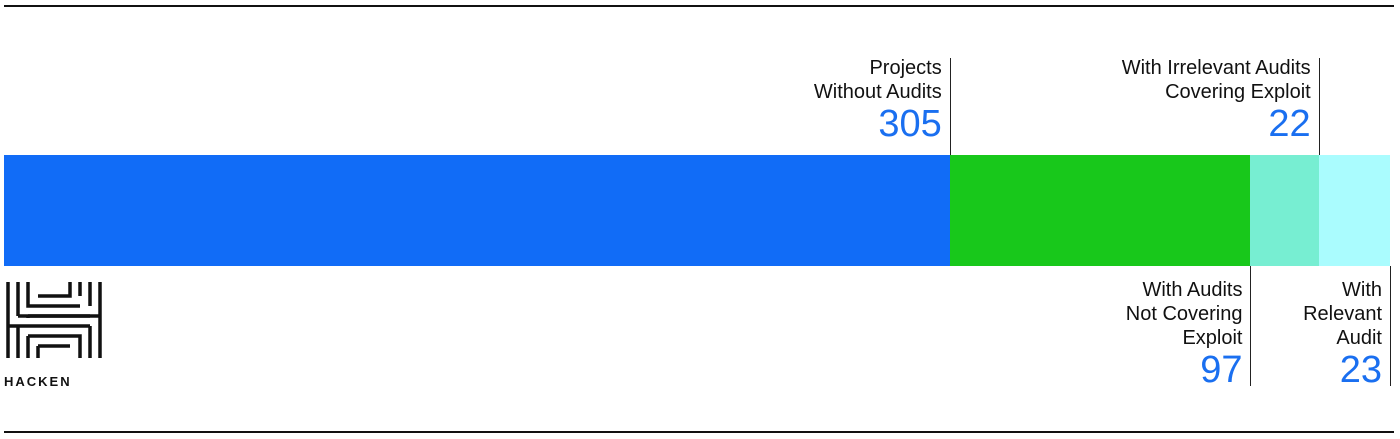 The width and height of the screenshot is (1400, 439). What do you see at coordinates (1216, 68) in the screenshot?
I see `label-line: With Irrelevant Audits` at bounding box center [1216, 68].